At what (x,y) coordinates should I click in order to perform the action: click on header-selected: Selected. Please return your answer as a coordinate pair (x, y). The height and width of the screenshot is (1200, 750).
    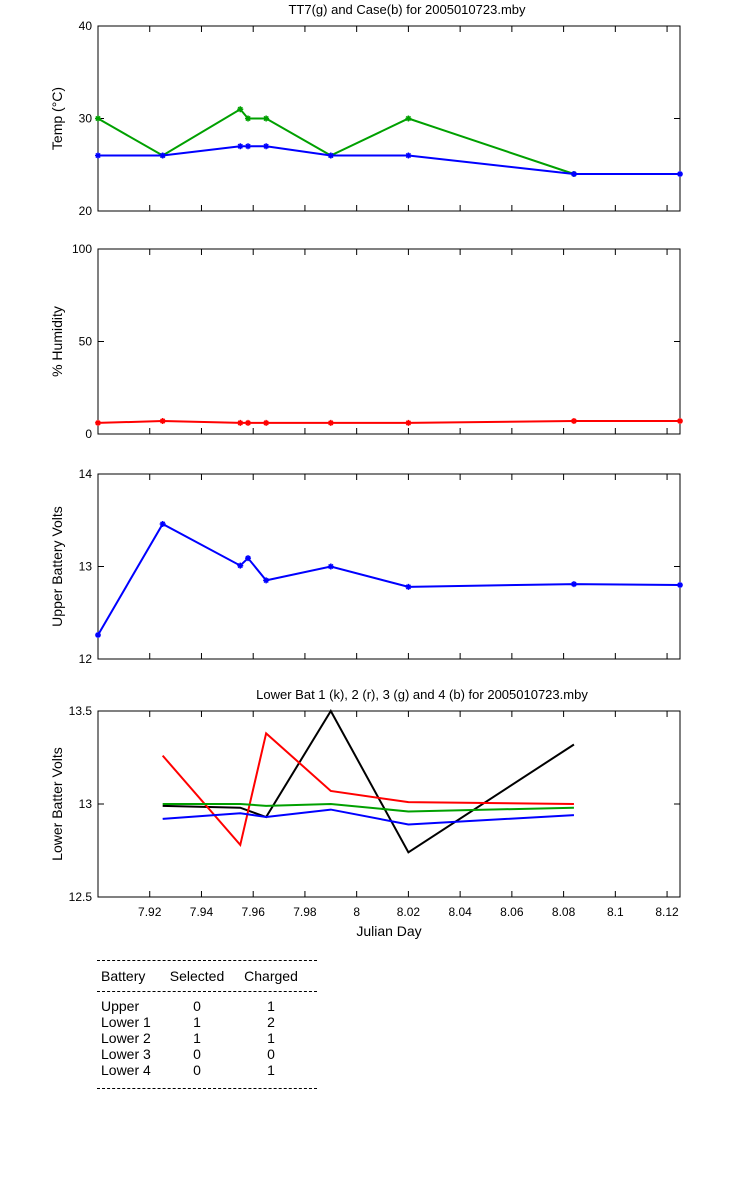
    Looking at the image, I should click on (197, 976).